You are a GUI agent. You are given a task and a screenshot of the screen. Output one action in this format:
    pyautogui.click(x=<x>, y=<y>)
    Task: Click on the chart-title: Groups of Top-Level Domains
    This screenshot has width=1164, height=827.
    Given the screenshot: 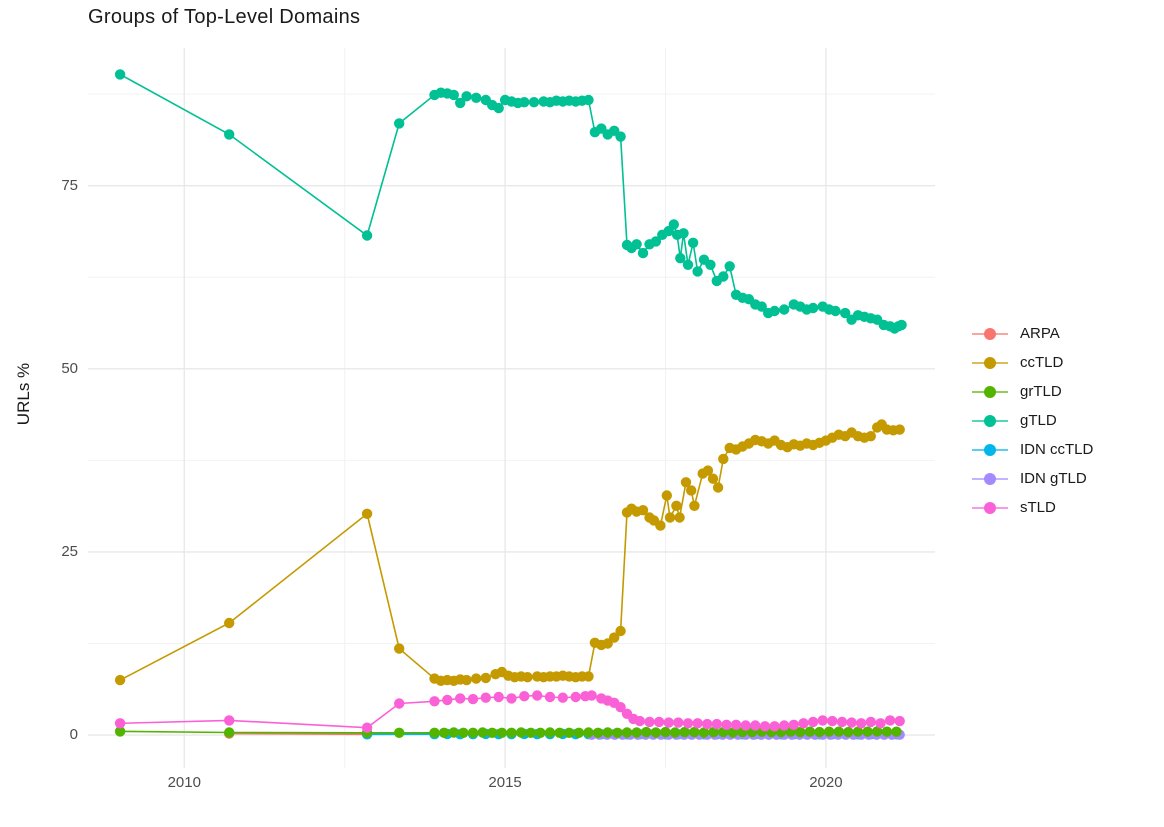 What is the action you would take?
    pyautogui.click(x=224, y=17)
    